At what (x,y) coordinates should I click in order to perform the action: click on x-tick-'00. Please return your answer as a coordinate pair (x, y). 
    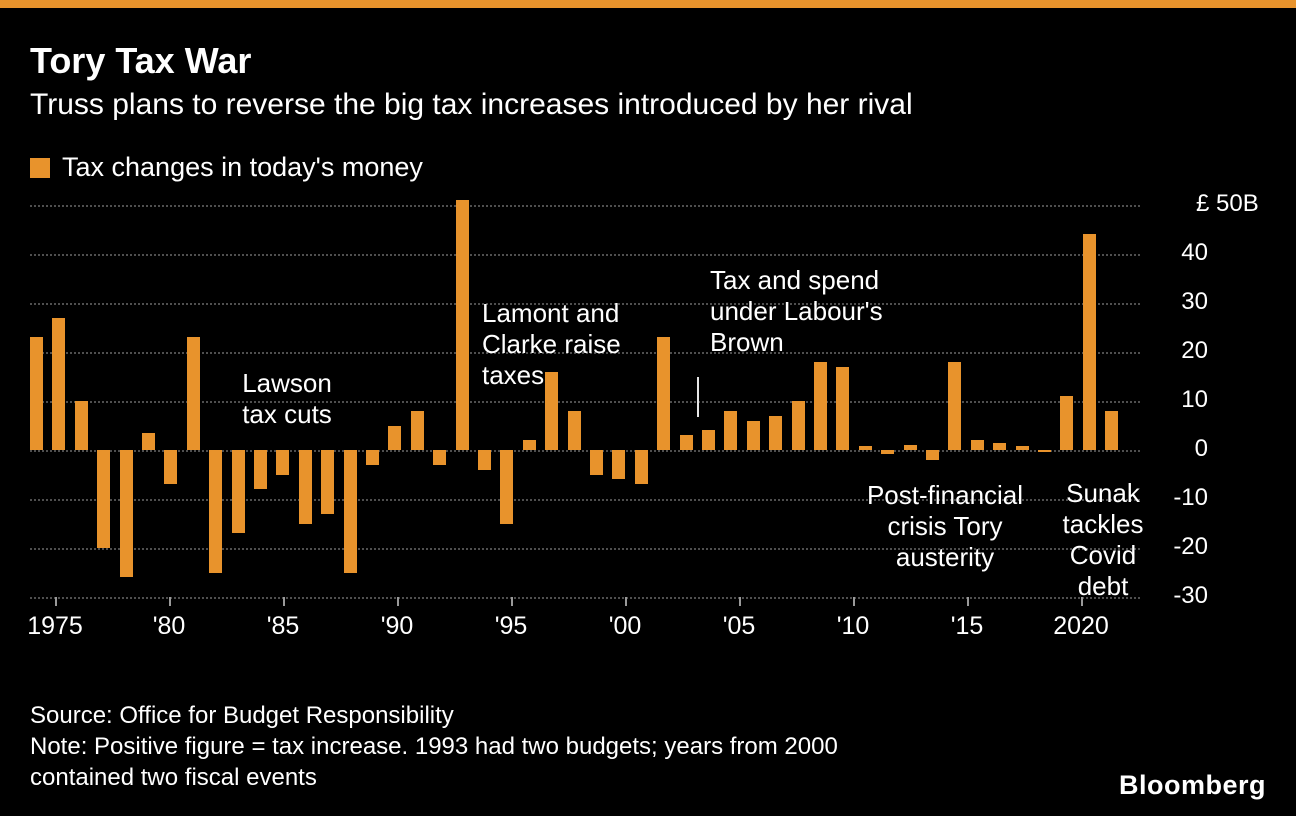
    Looking at the image, I should click on (626, 601).